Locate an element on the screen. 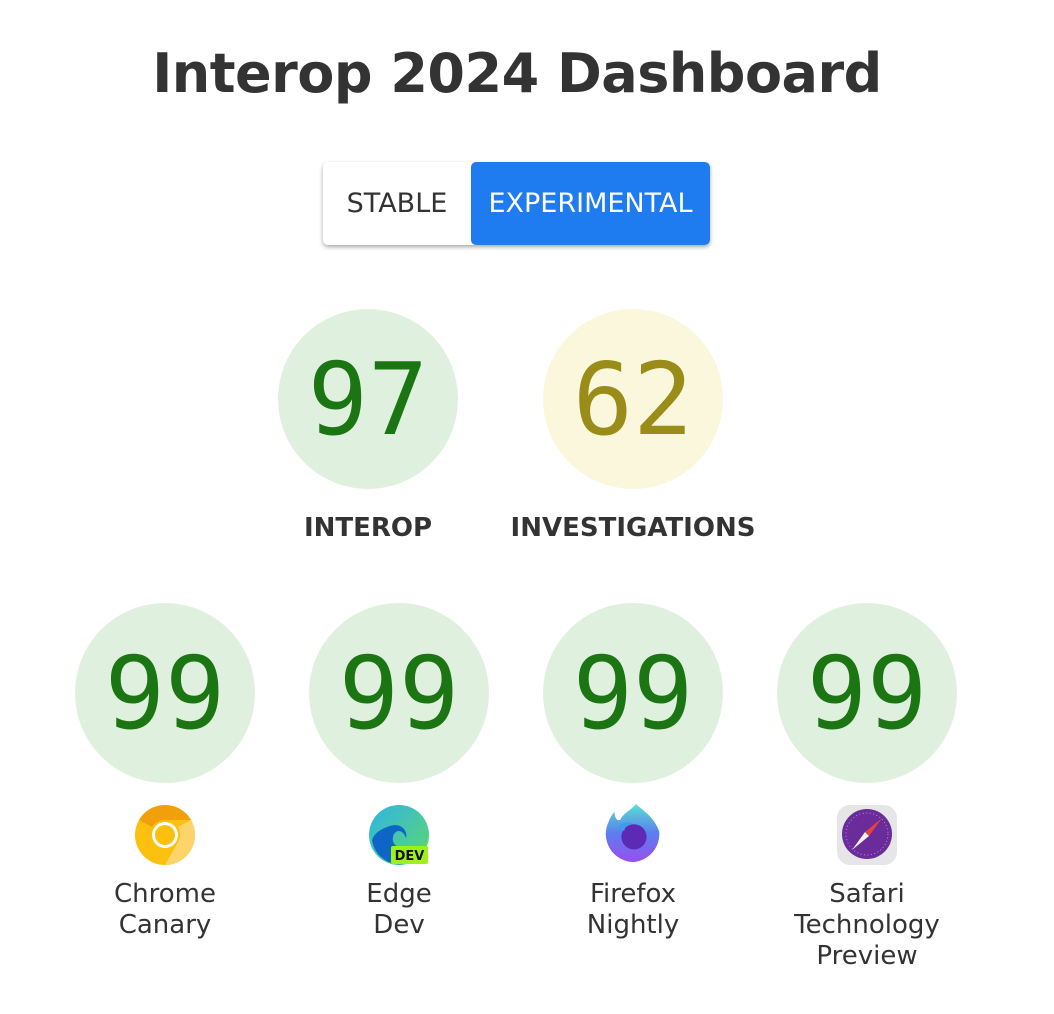 This screenshot has width=1054, height=1014. edge-dev-score: 99 is located at coordinates (399, 693).